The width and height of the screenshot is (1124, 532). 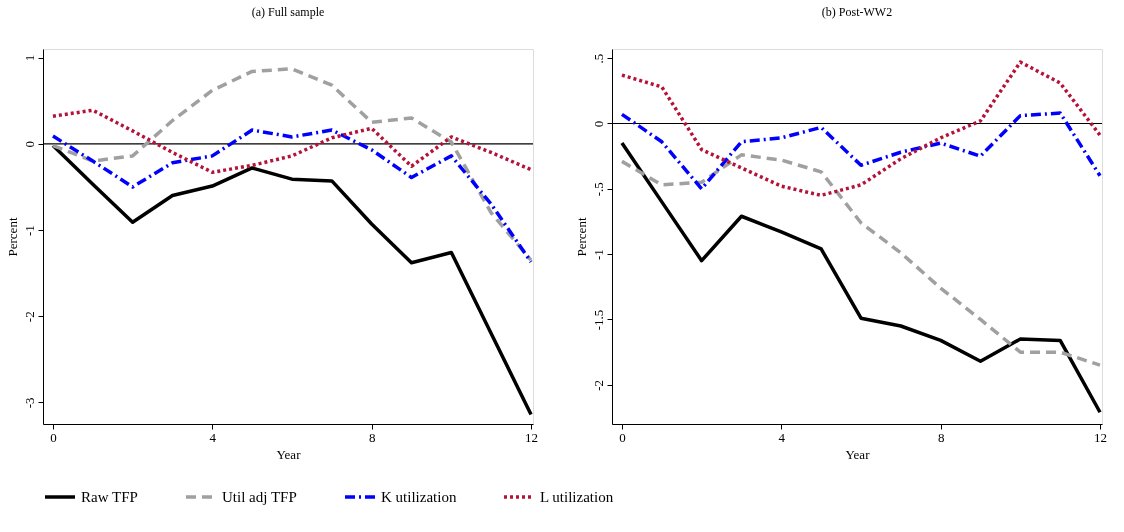 What do you see at coordinates (259, 497) in the screenshot?
I see `legend-label: Util adj TFP` at bounding box center [259, 497].